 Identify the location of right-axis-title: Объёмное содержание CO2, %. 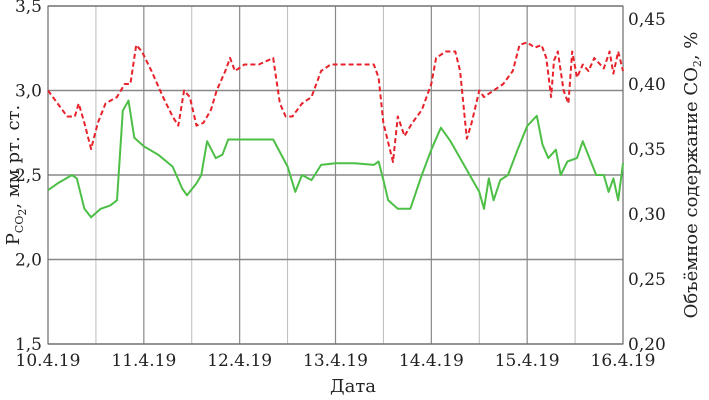
(692, 175).